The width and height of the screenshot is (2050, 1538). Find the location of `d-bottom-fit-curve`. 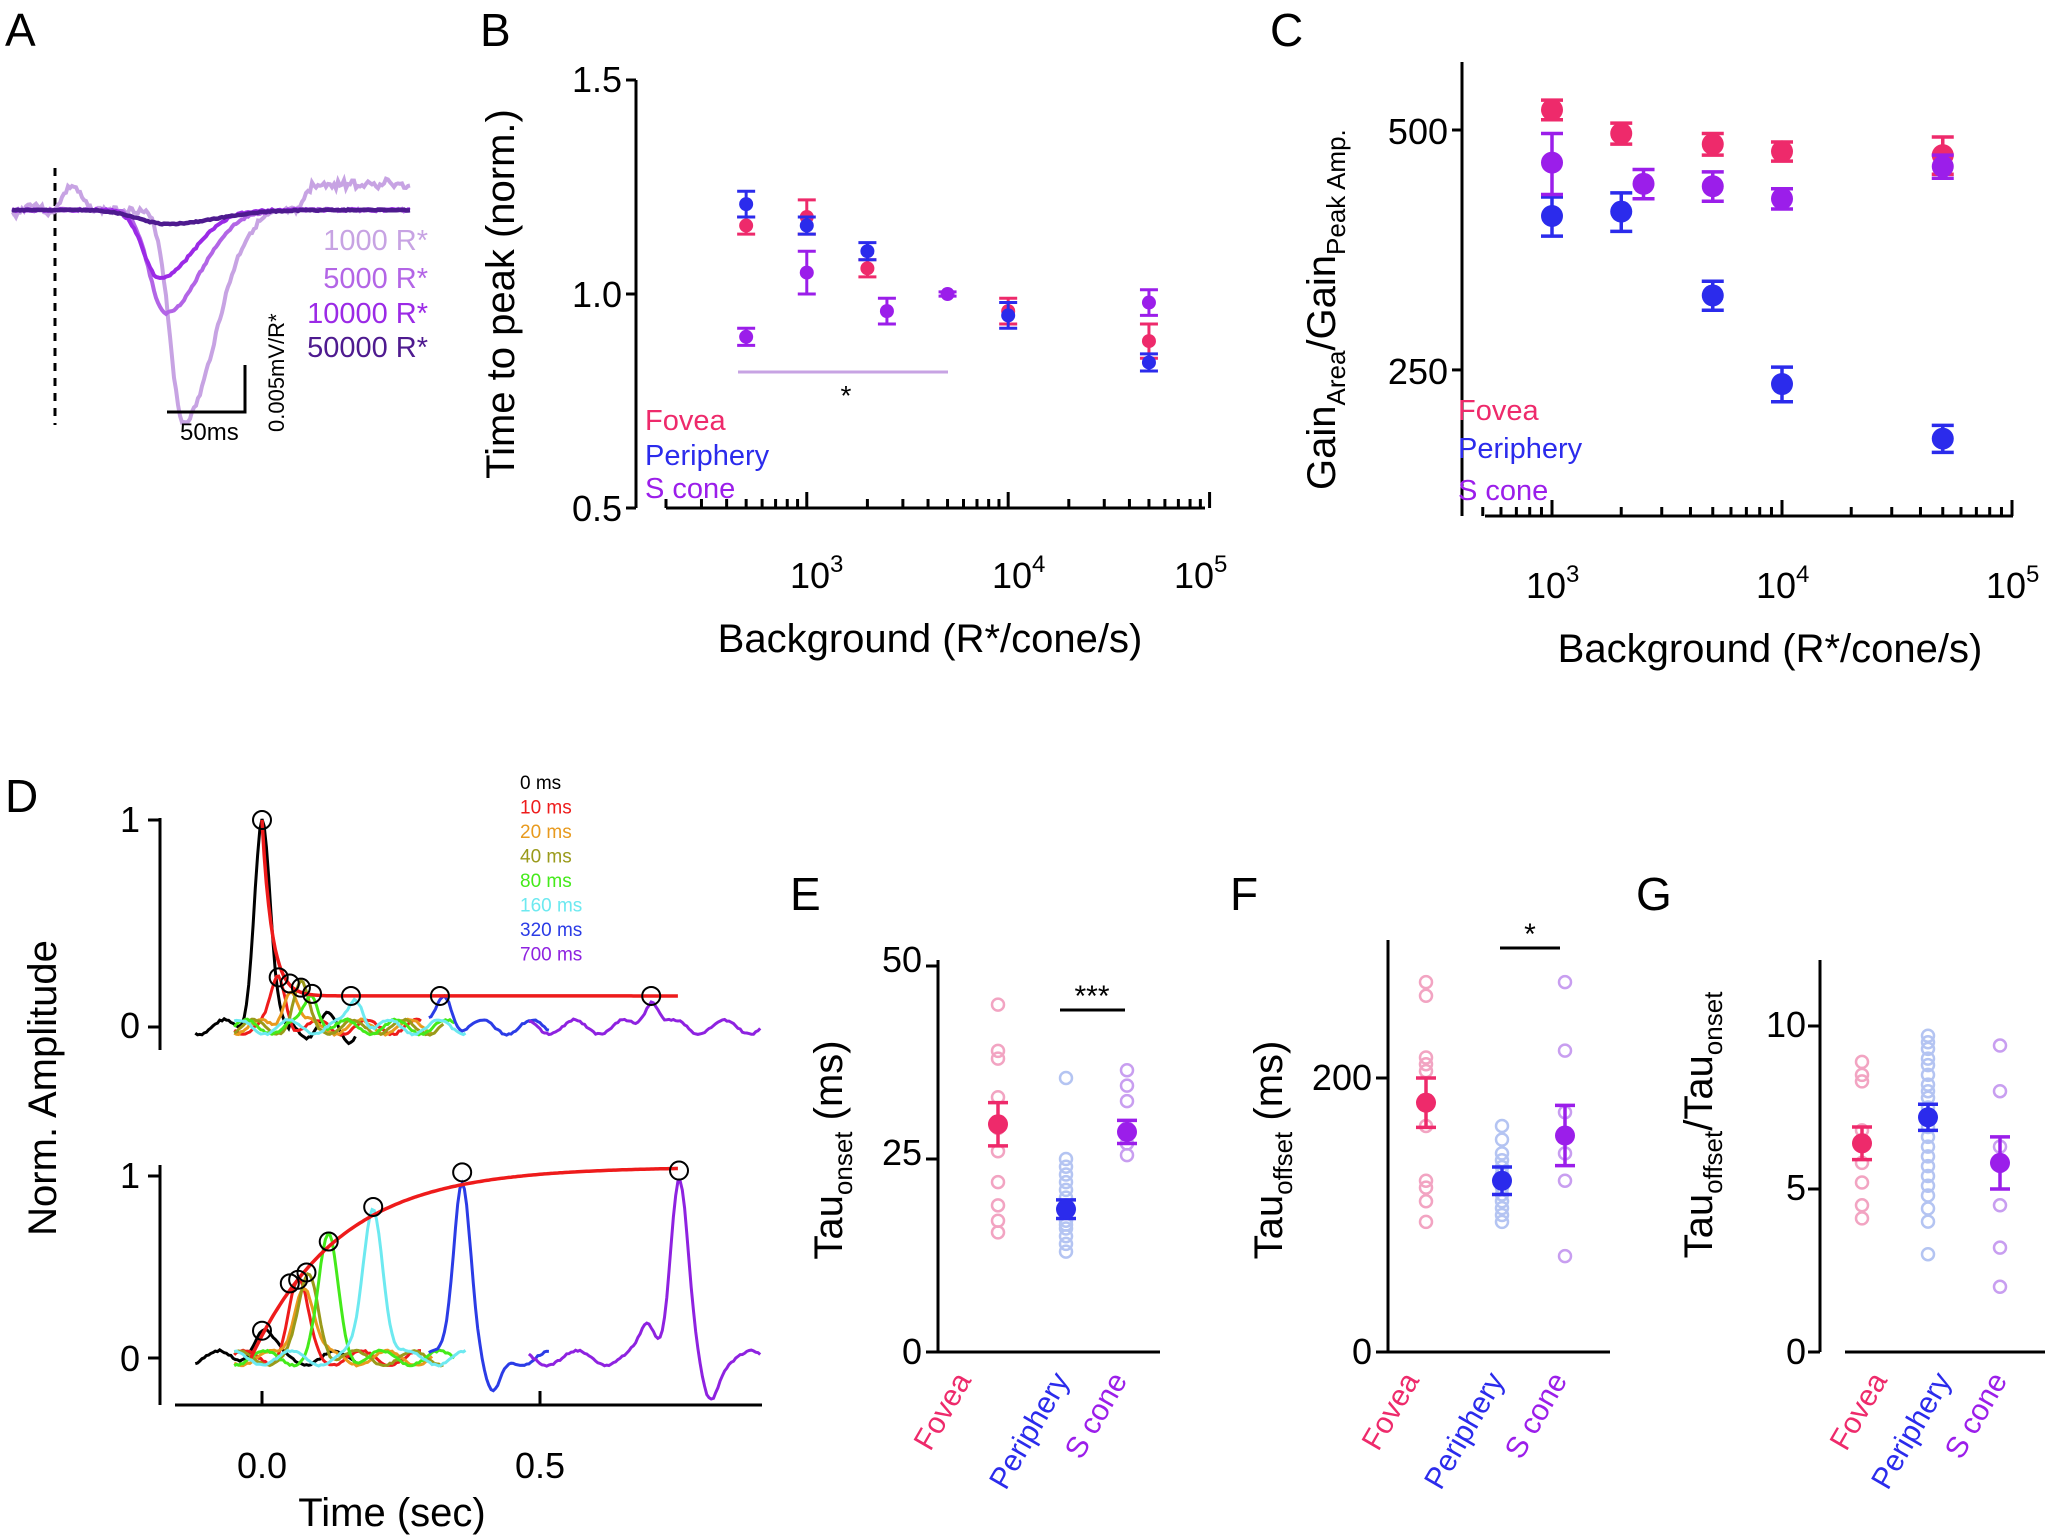

d-bottom-fit-curve is located at coordinates (463, 1262).